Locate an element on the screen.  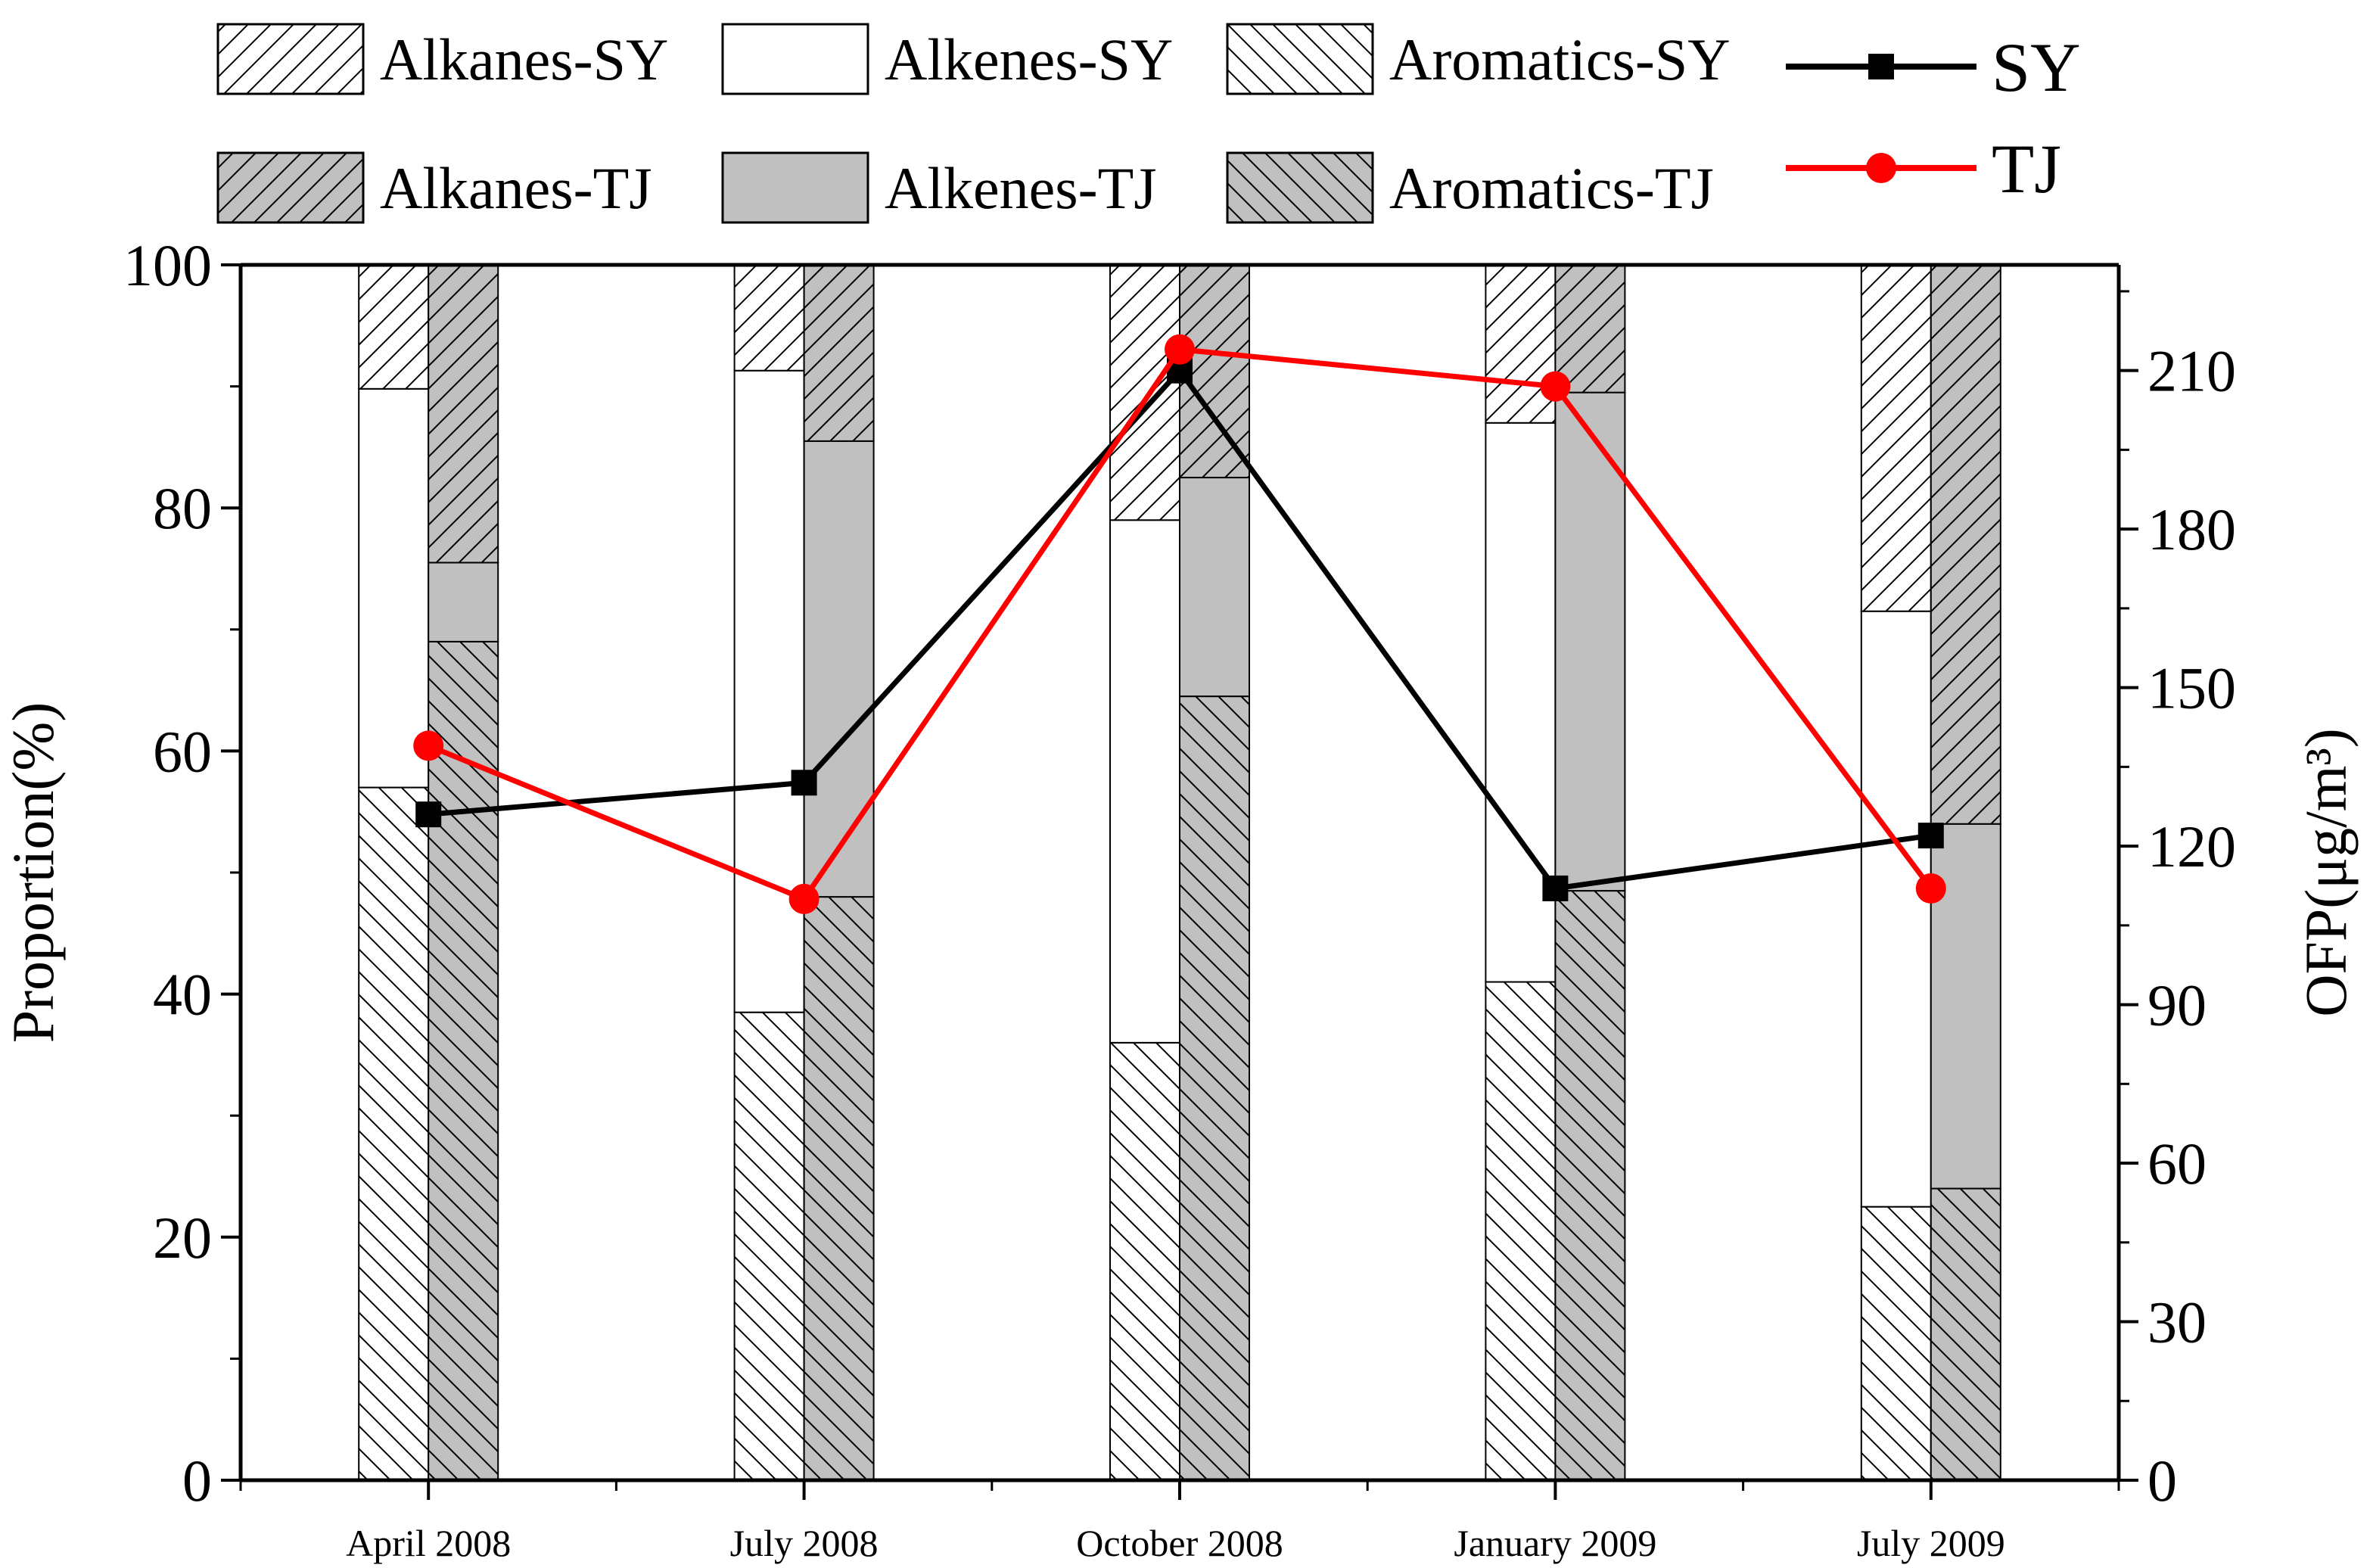
legend-label-tj: TJ is located at coordinates (2026, 168).